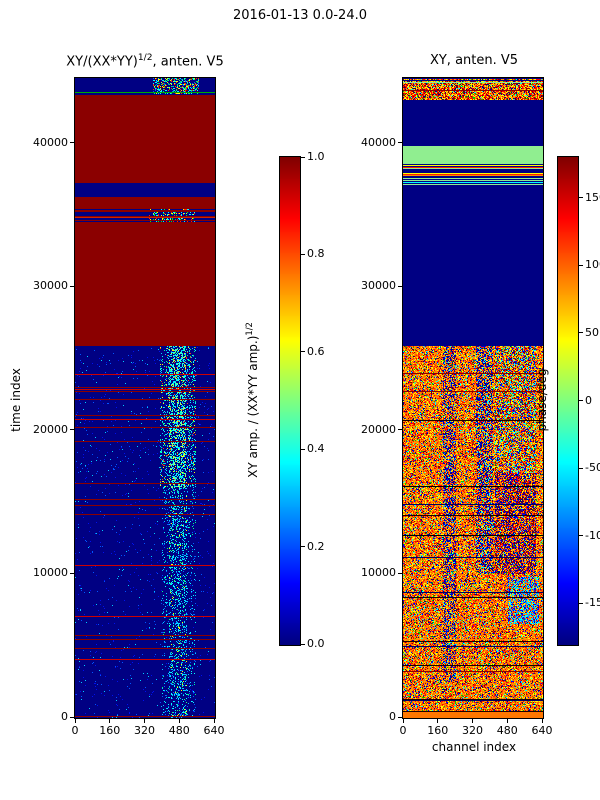 This screenshot has height=800, width=600. I want to click on amp-title-suffix: , anten. V5, so click(188, 62).